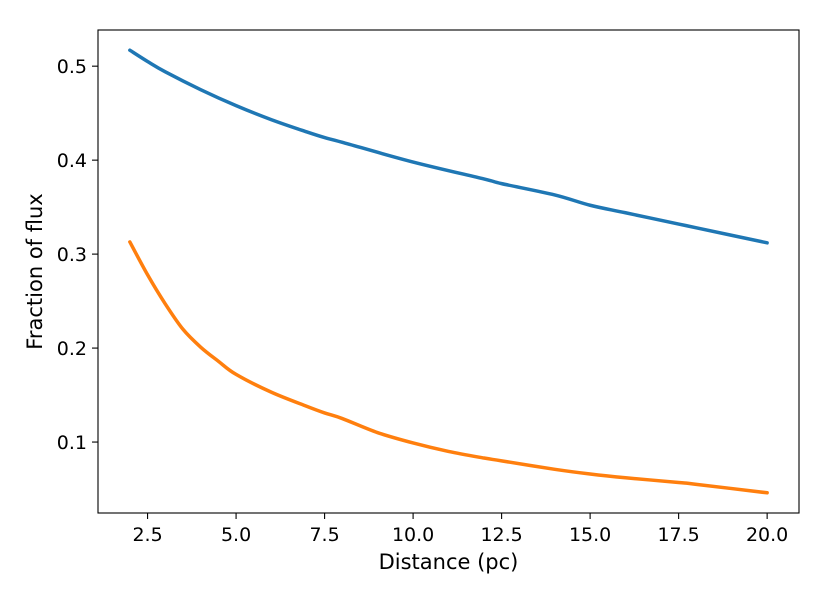 The image size is (830, 600). I want to click on x-axis-label: Distance (pc), so click(449, 562).